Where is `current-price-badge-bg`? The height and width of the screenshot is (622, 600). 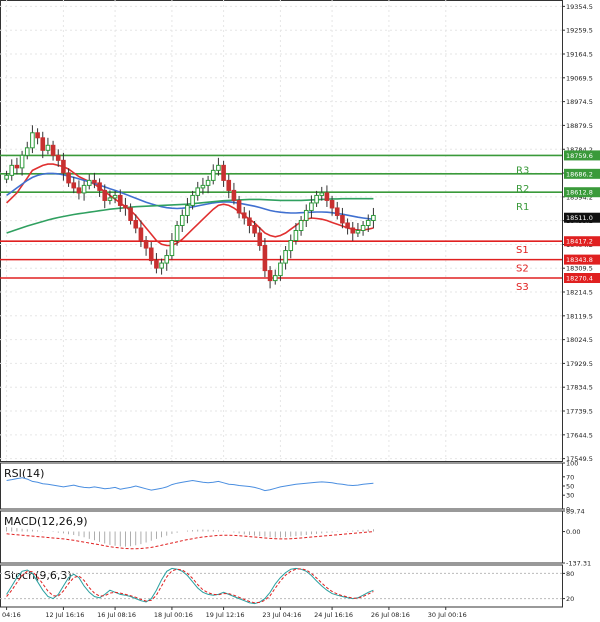
current-price-badge-bg is located at coordinates (582, 217).